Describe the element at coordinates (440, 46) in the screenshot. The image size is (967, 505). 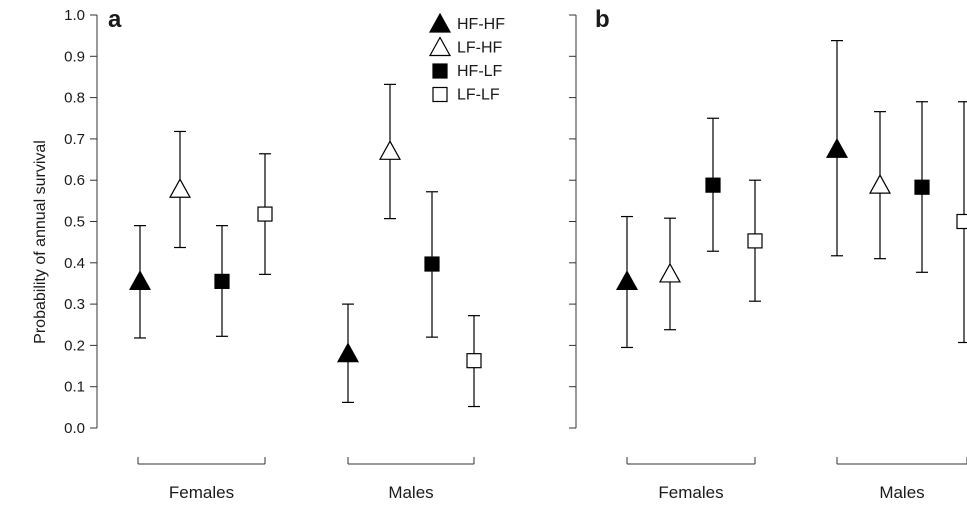
I see `legend-marker-lf-hf` at that location.